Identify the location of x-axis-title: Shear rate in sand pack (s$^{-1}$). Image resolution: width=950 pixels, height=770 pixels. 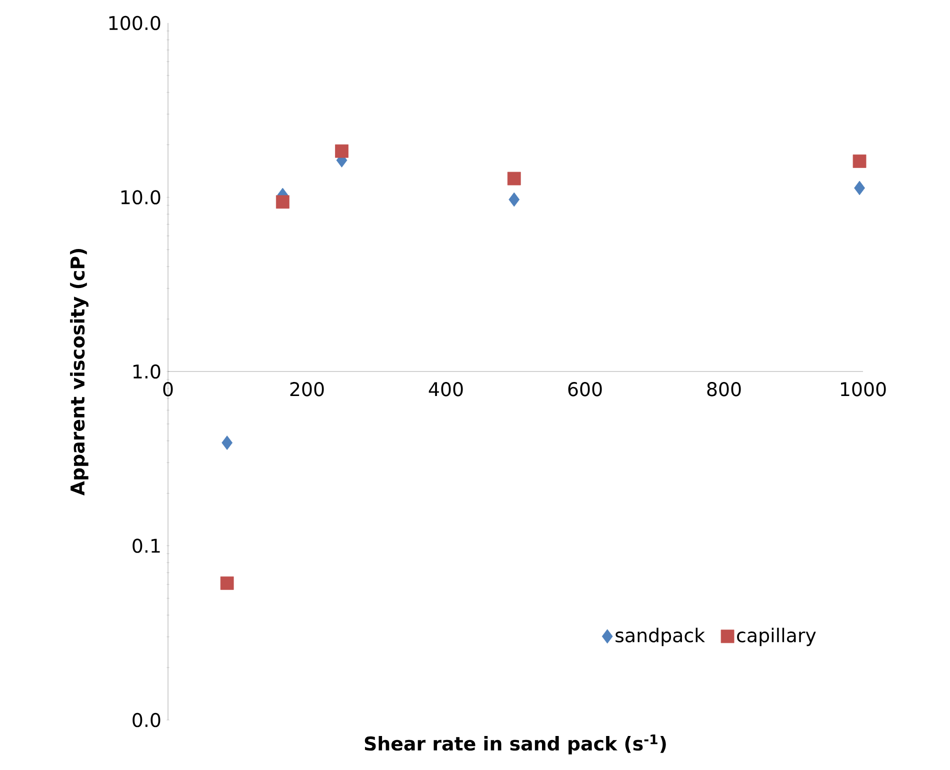
(515, 744).